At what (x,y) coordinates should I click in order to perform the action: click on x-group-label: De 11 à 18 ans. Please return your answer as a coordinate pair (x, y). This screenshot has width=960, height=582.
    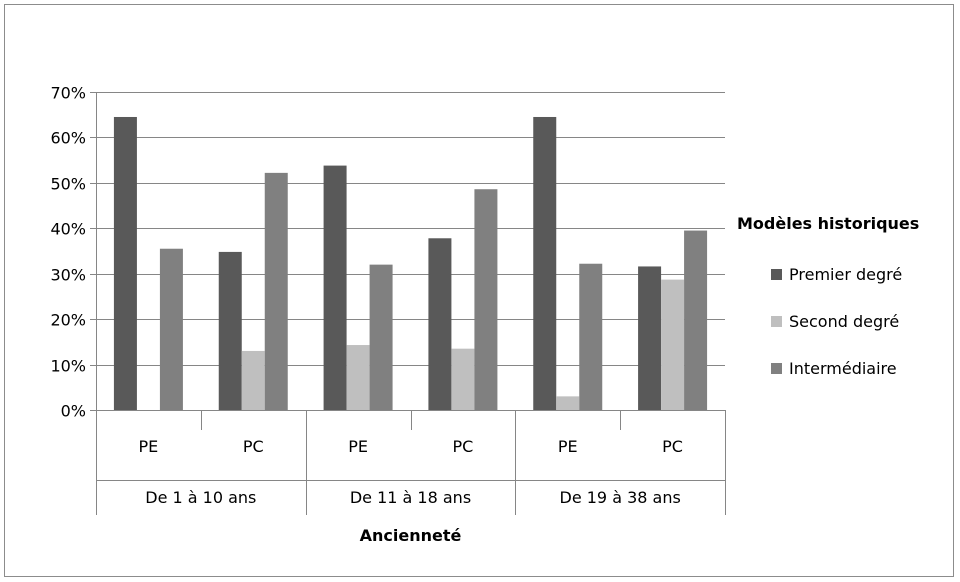
    Looking at the image, I should click on (410, 497).